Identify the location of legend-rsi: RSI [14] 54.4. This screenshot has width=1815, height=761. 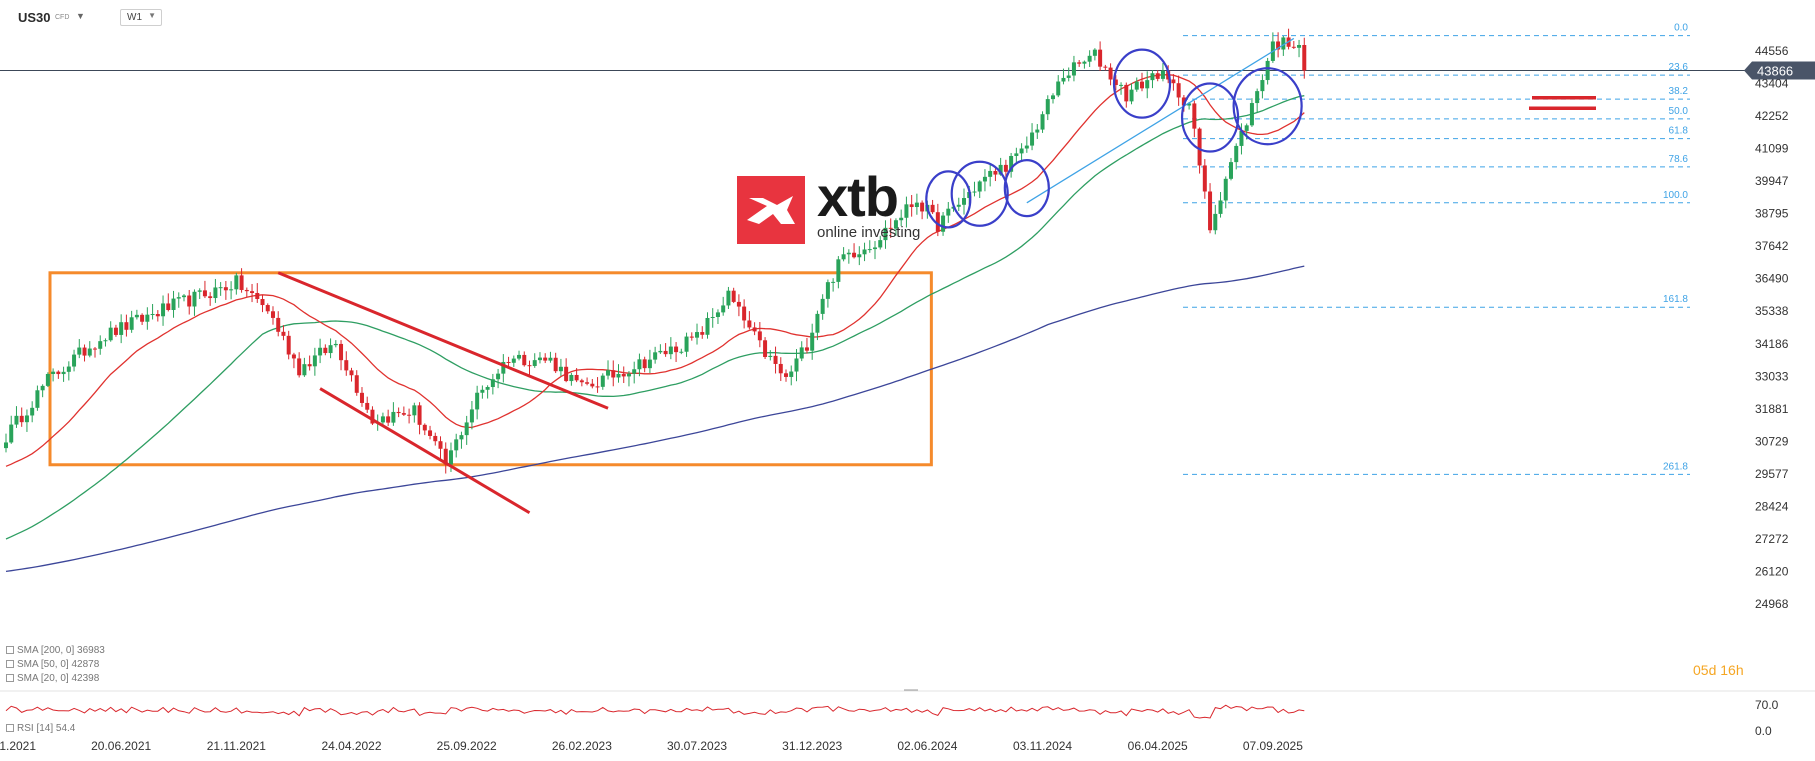
(40, 728).